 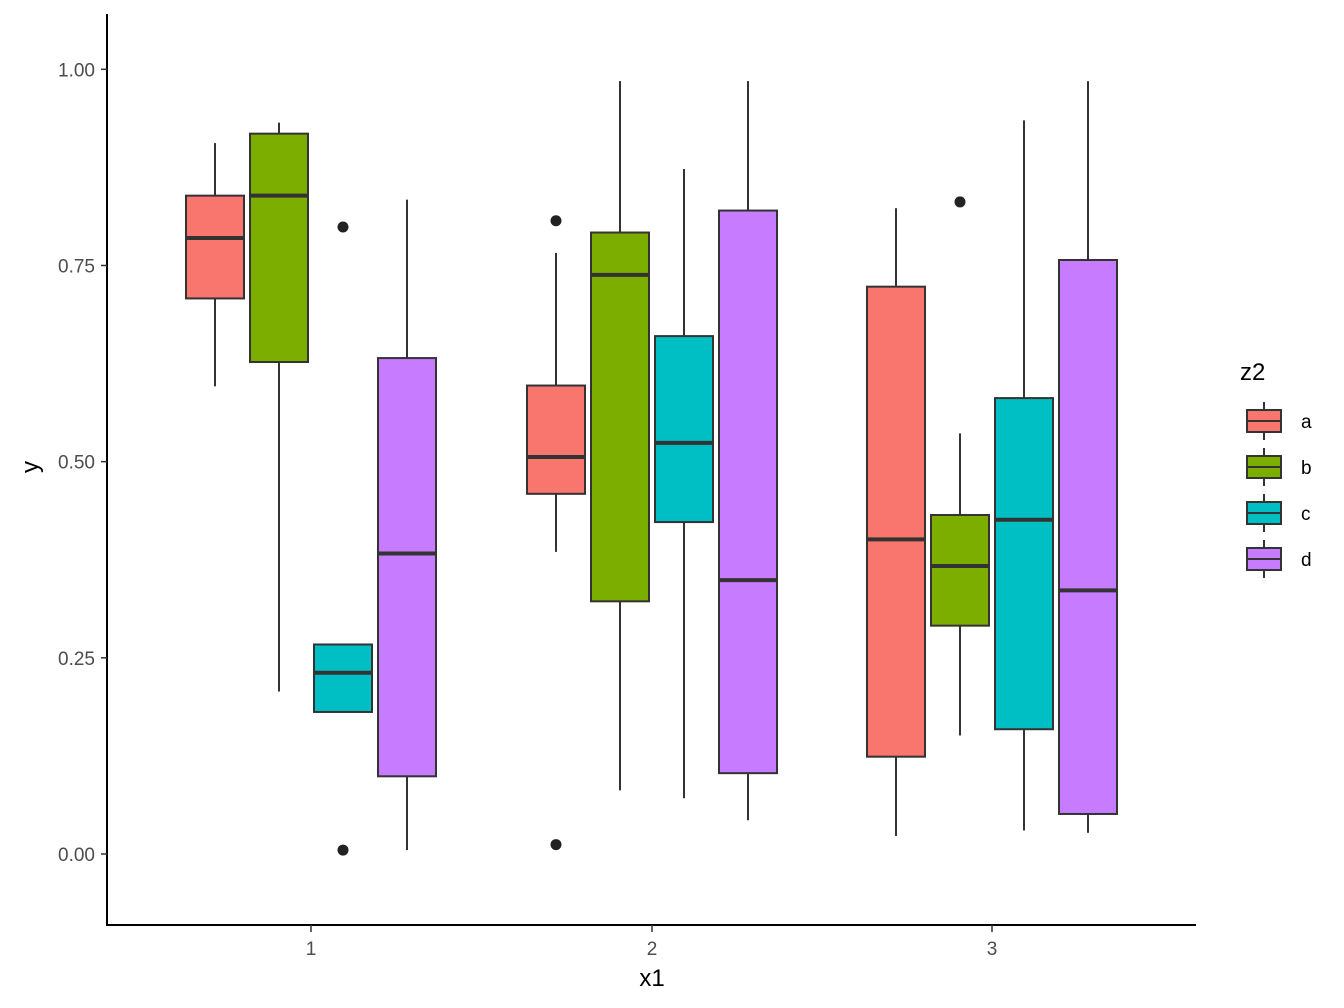 What do you see at coordinates (76, 70) in the screenshot?
I see `y-tick-label: 1.00` at bounding box center [76, 70].